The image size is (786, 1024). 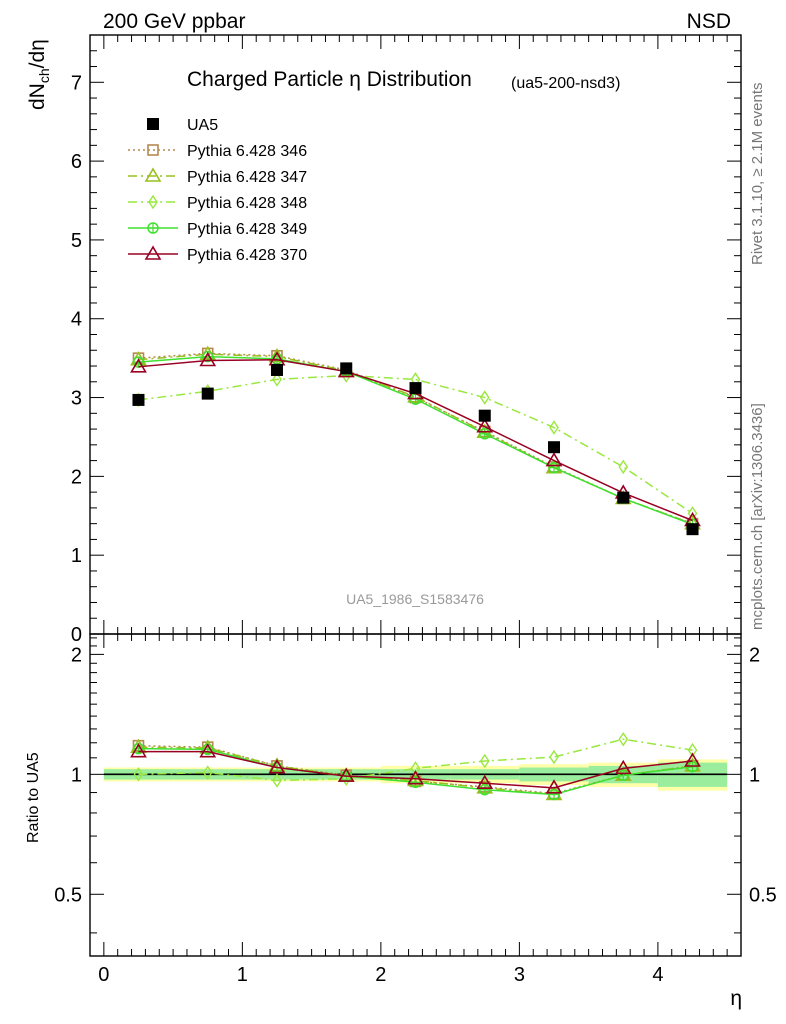 I want to click on ratio-series-group, so click(x=415, y=766).